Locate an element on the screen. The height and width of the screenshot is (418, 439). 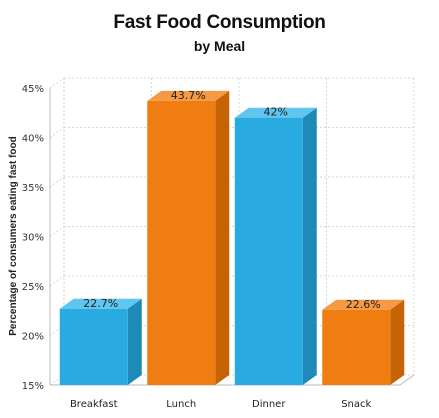
bar-value-label: 22.6% is located at coordinates (363, 304).